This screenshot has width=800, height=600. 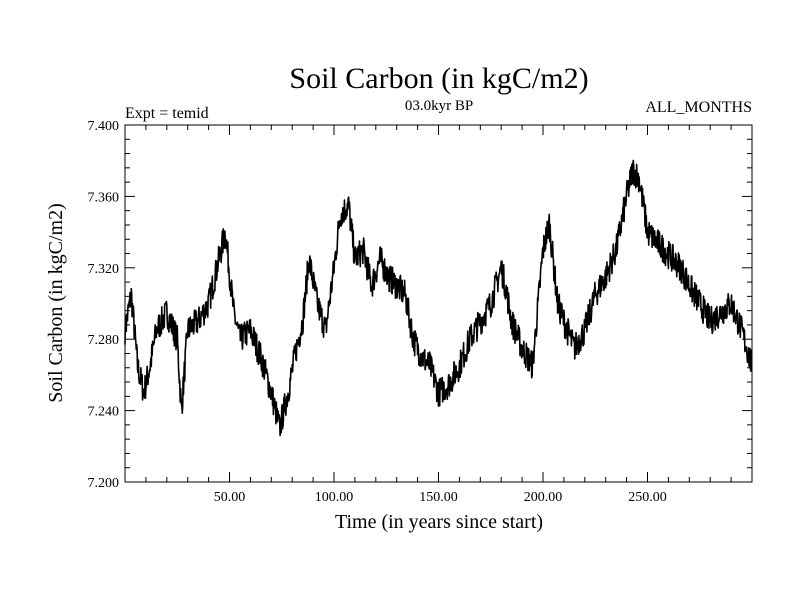 What do you see at coordinates (56, 302) in the screenshot?
I see `y-axis-label: Soil Carbon (in kgC/m2)` at bounding box center [56, 302].